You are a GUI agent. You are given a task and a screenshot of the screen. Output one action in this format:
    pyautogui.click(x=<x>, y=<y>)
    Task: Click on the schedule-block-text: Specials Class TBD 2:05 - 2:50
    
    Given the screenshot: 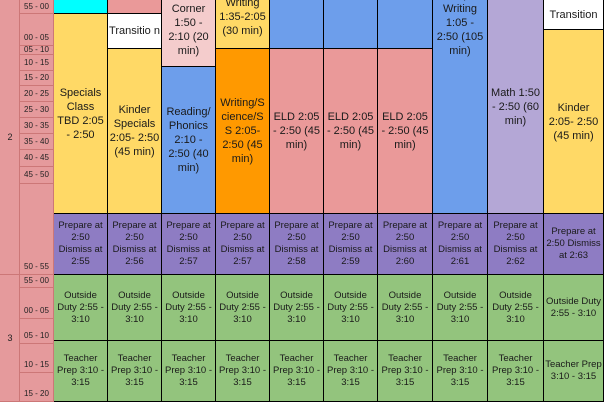 What is the action you would take?
    pyautogui.click(x=80, y=113)
    